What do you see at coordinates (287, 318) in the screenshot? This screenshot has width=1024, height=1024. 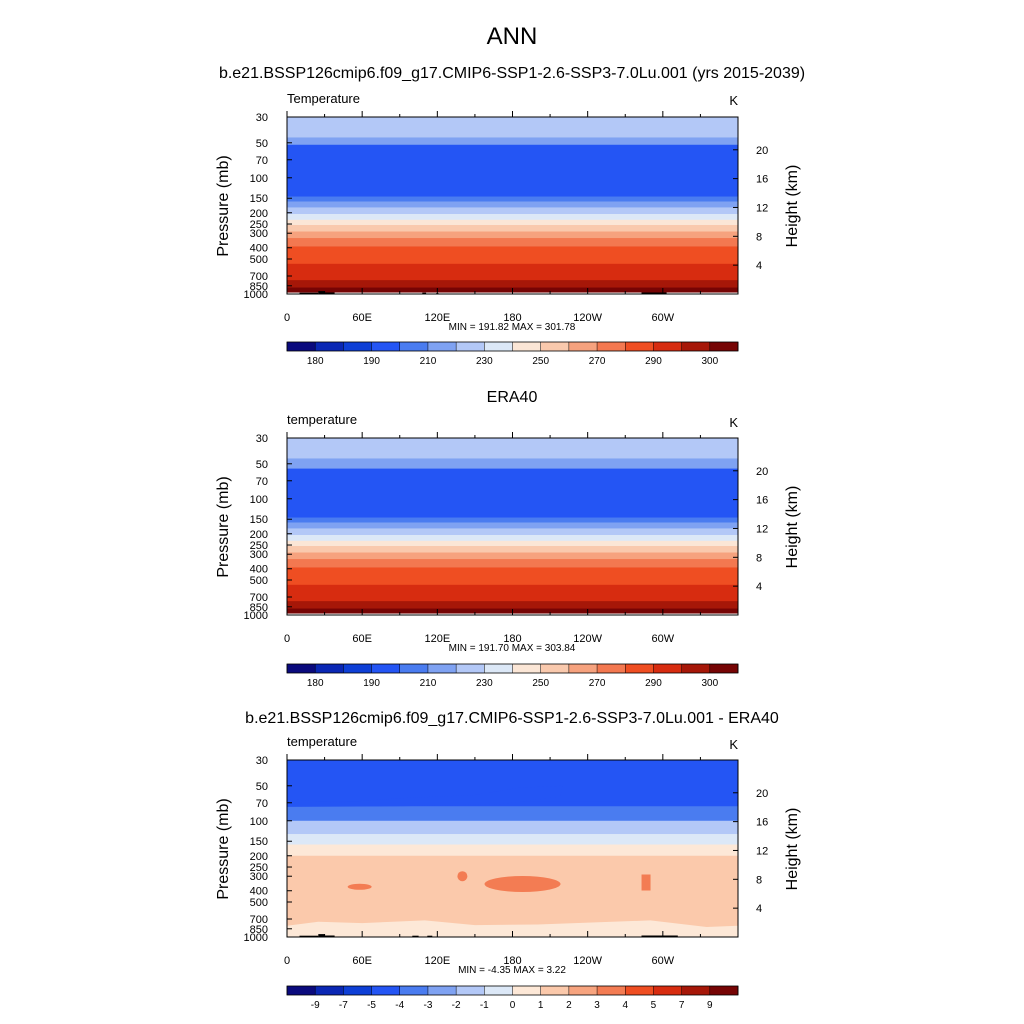 I see `x-tick-label: 0` at bounding box center [287, 318].